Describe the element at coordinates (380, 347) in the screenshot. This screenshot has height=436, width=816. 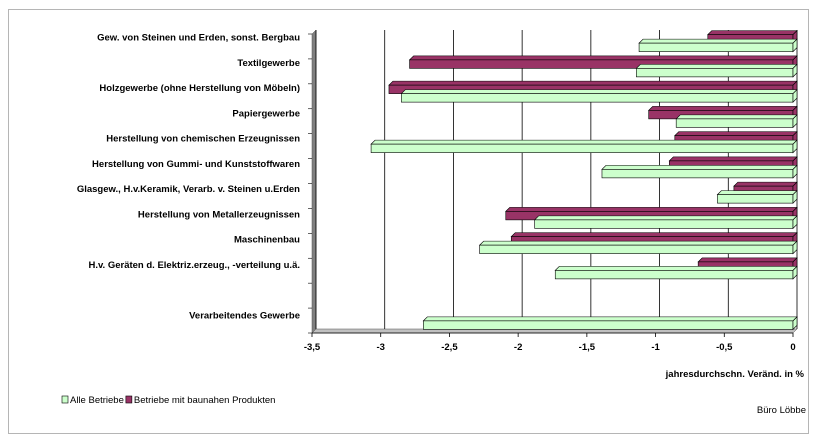
I see `x-tick-label: -3` at that location.